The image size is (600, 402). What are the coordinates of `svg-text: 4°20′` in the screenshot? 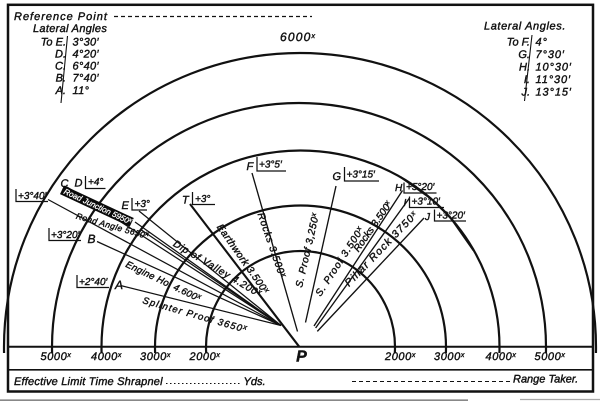 It's located at (86, 55).